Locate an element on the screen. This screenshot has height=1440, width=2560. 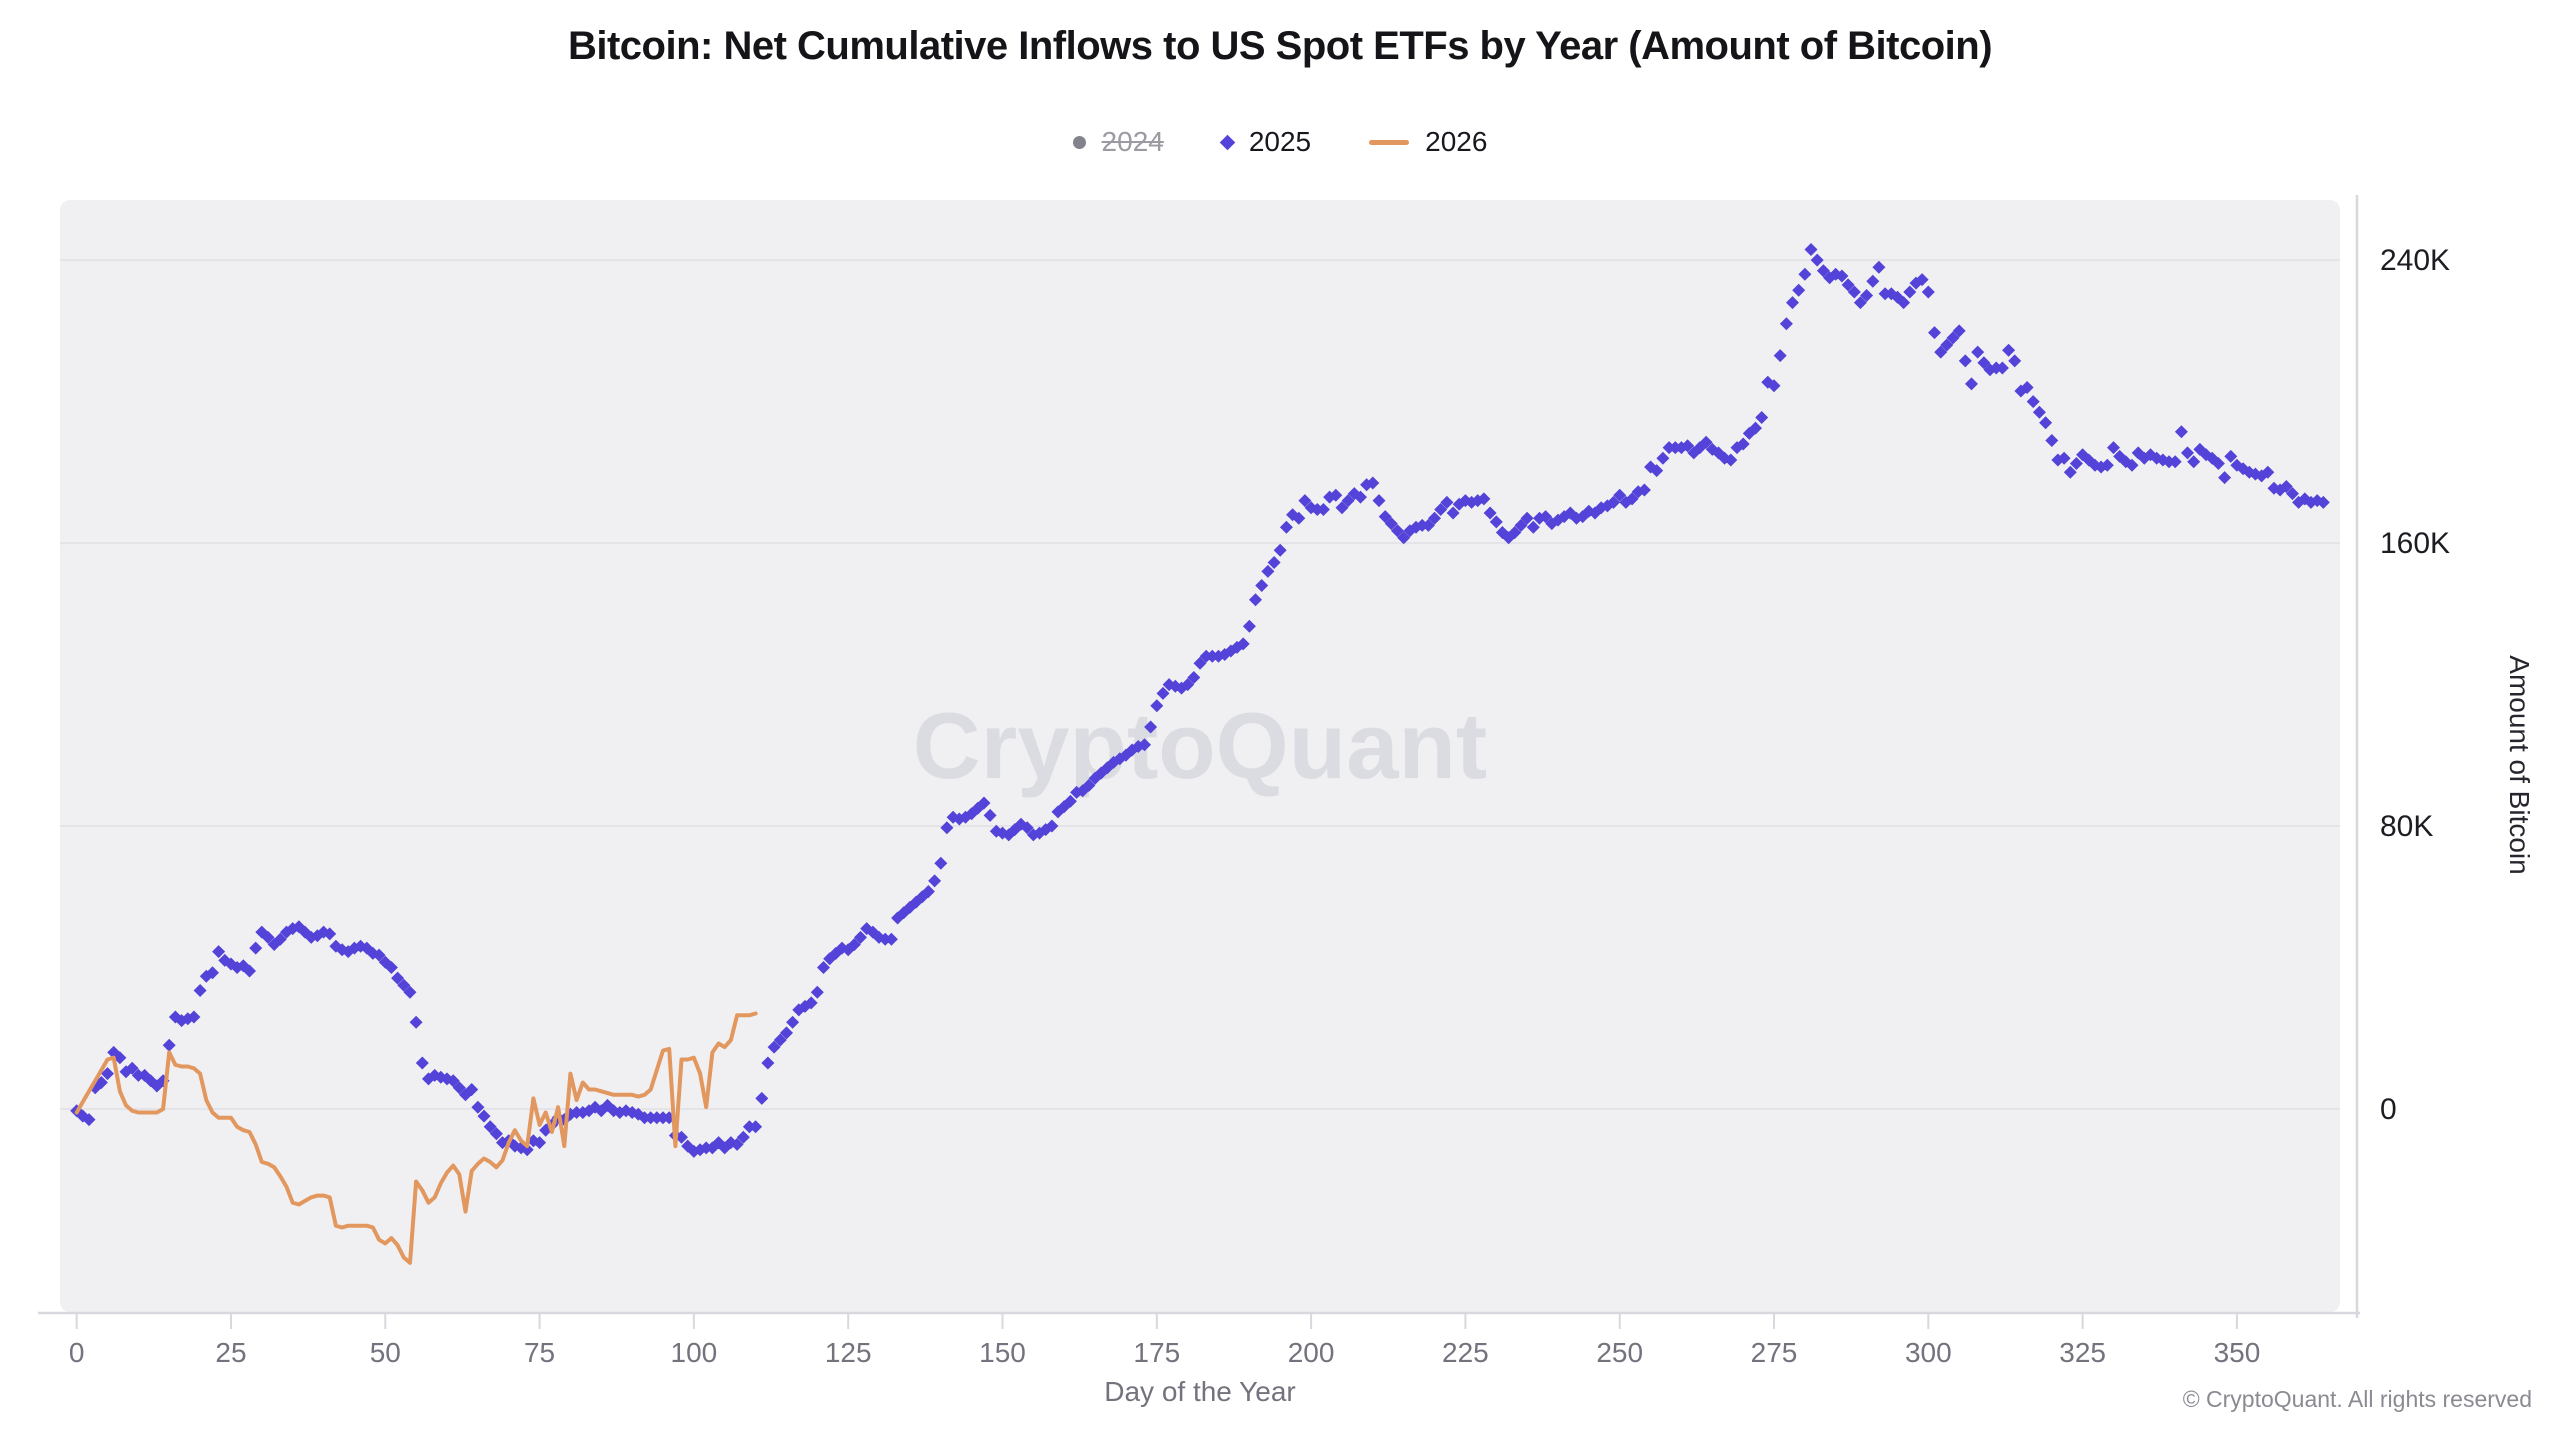
legend-item-2026: 2026 is located at coordinates (1428, 142).